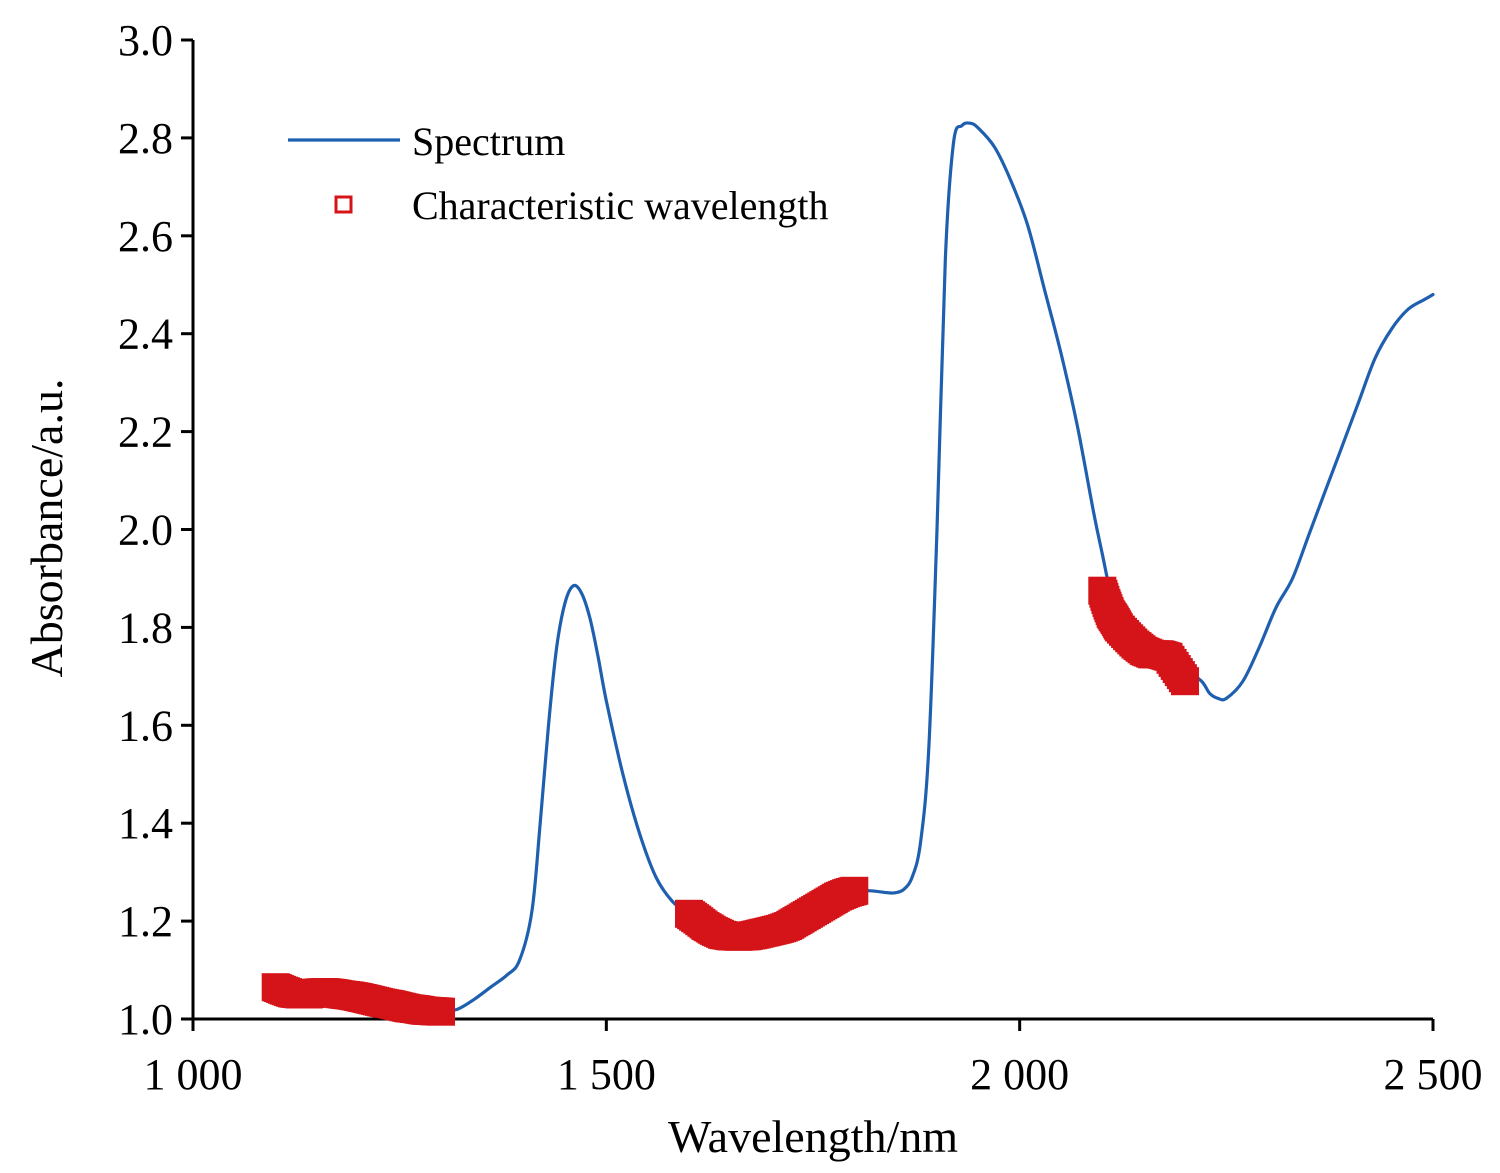 This screenshot has width=1500, height=1173. What do you see at coordinates (606, 1074) in the screenshot?
I see `x-tick-label: 1 500` at bounding box center [606, 1074].